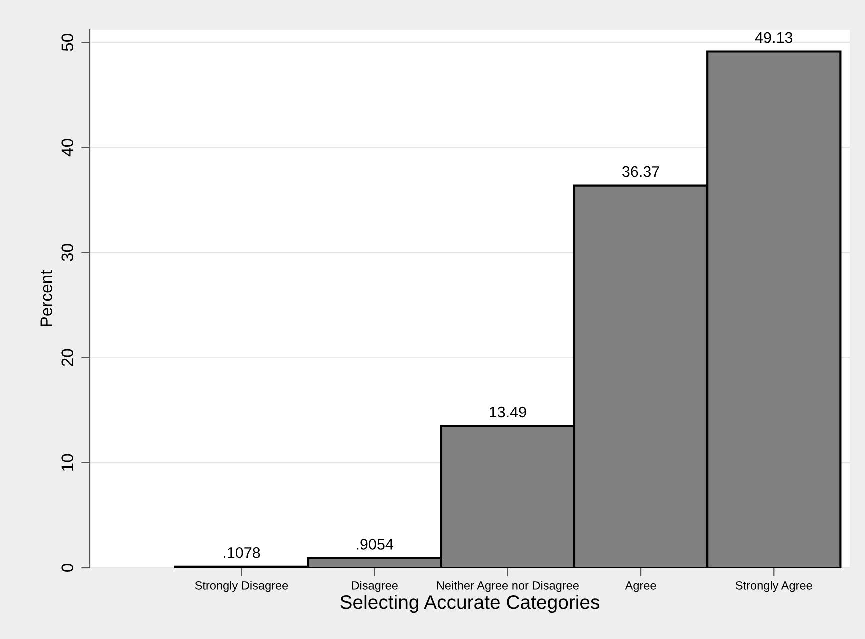 The height and width of the screenshot is (639, 865). Describe the element at coordinates (68, 357) in the screenshot. I see `y-tick-label: 20` at that location.